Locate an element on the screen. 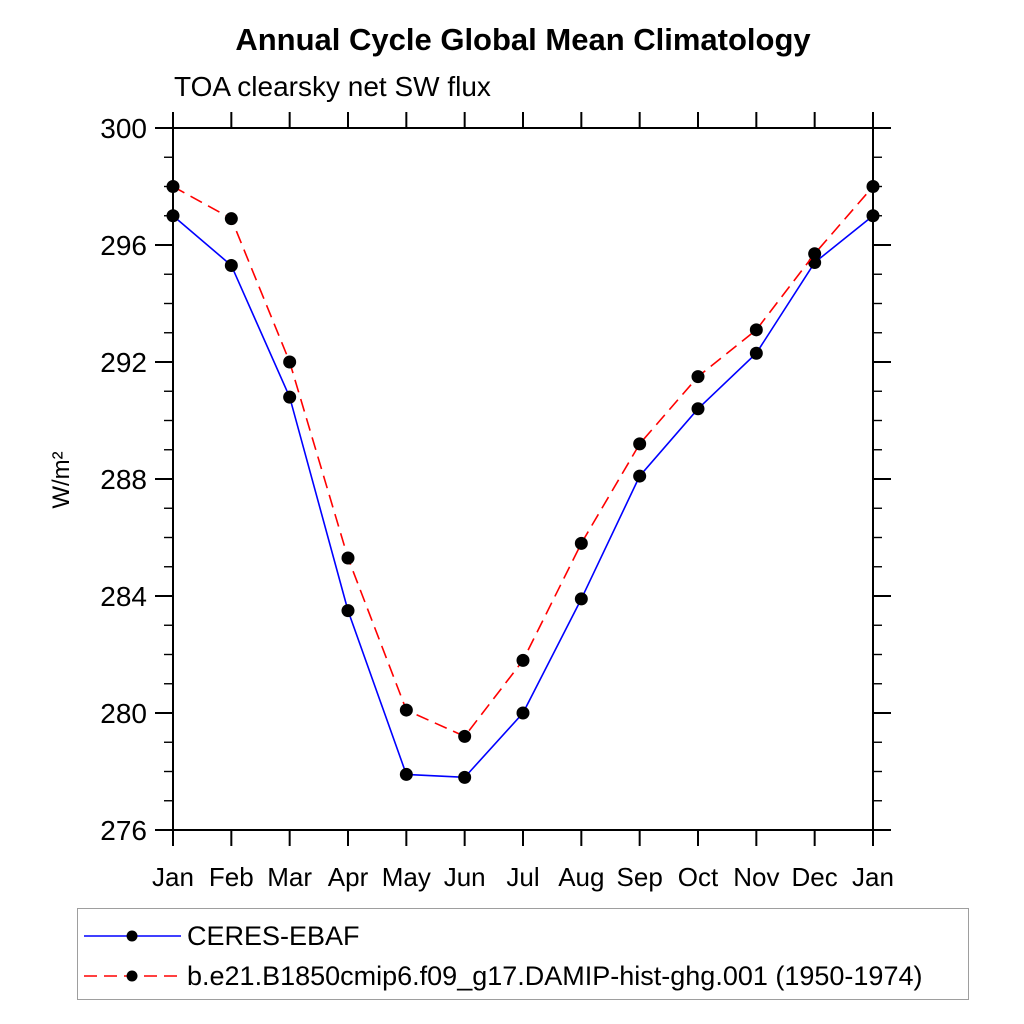  y-axis-tick-label: 280 is located at coordinates (123, 713).